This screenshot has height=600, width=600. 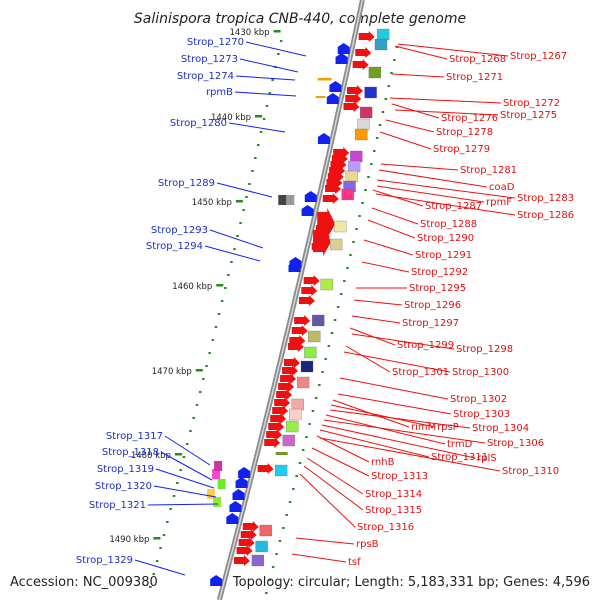 What do you see at coordinates (151, 456) in the screenshot?
I see `kbp-label: 1480 kbp` at bounding box center [151, 456].